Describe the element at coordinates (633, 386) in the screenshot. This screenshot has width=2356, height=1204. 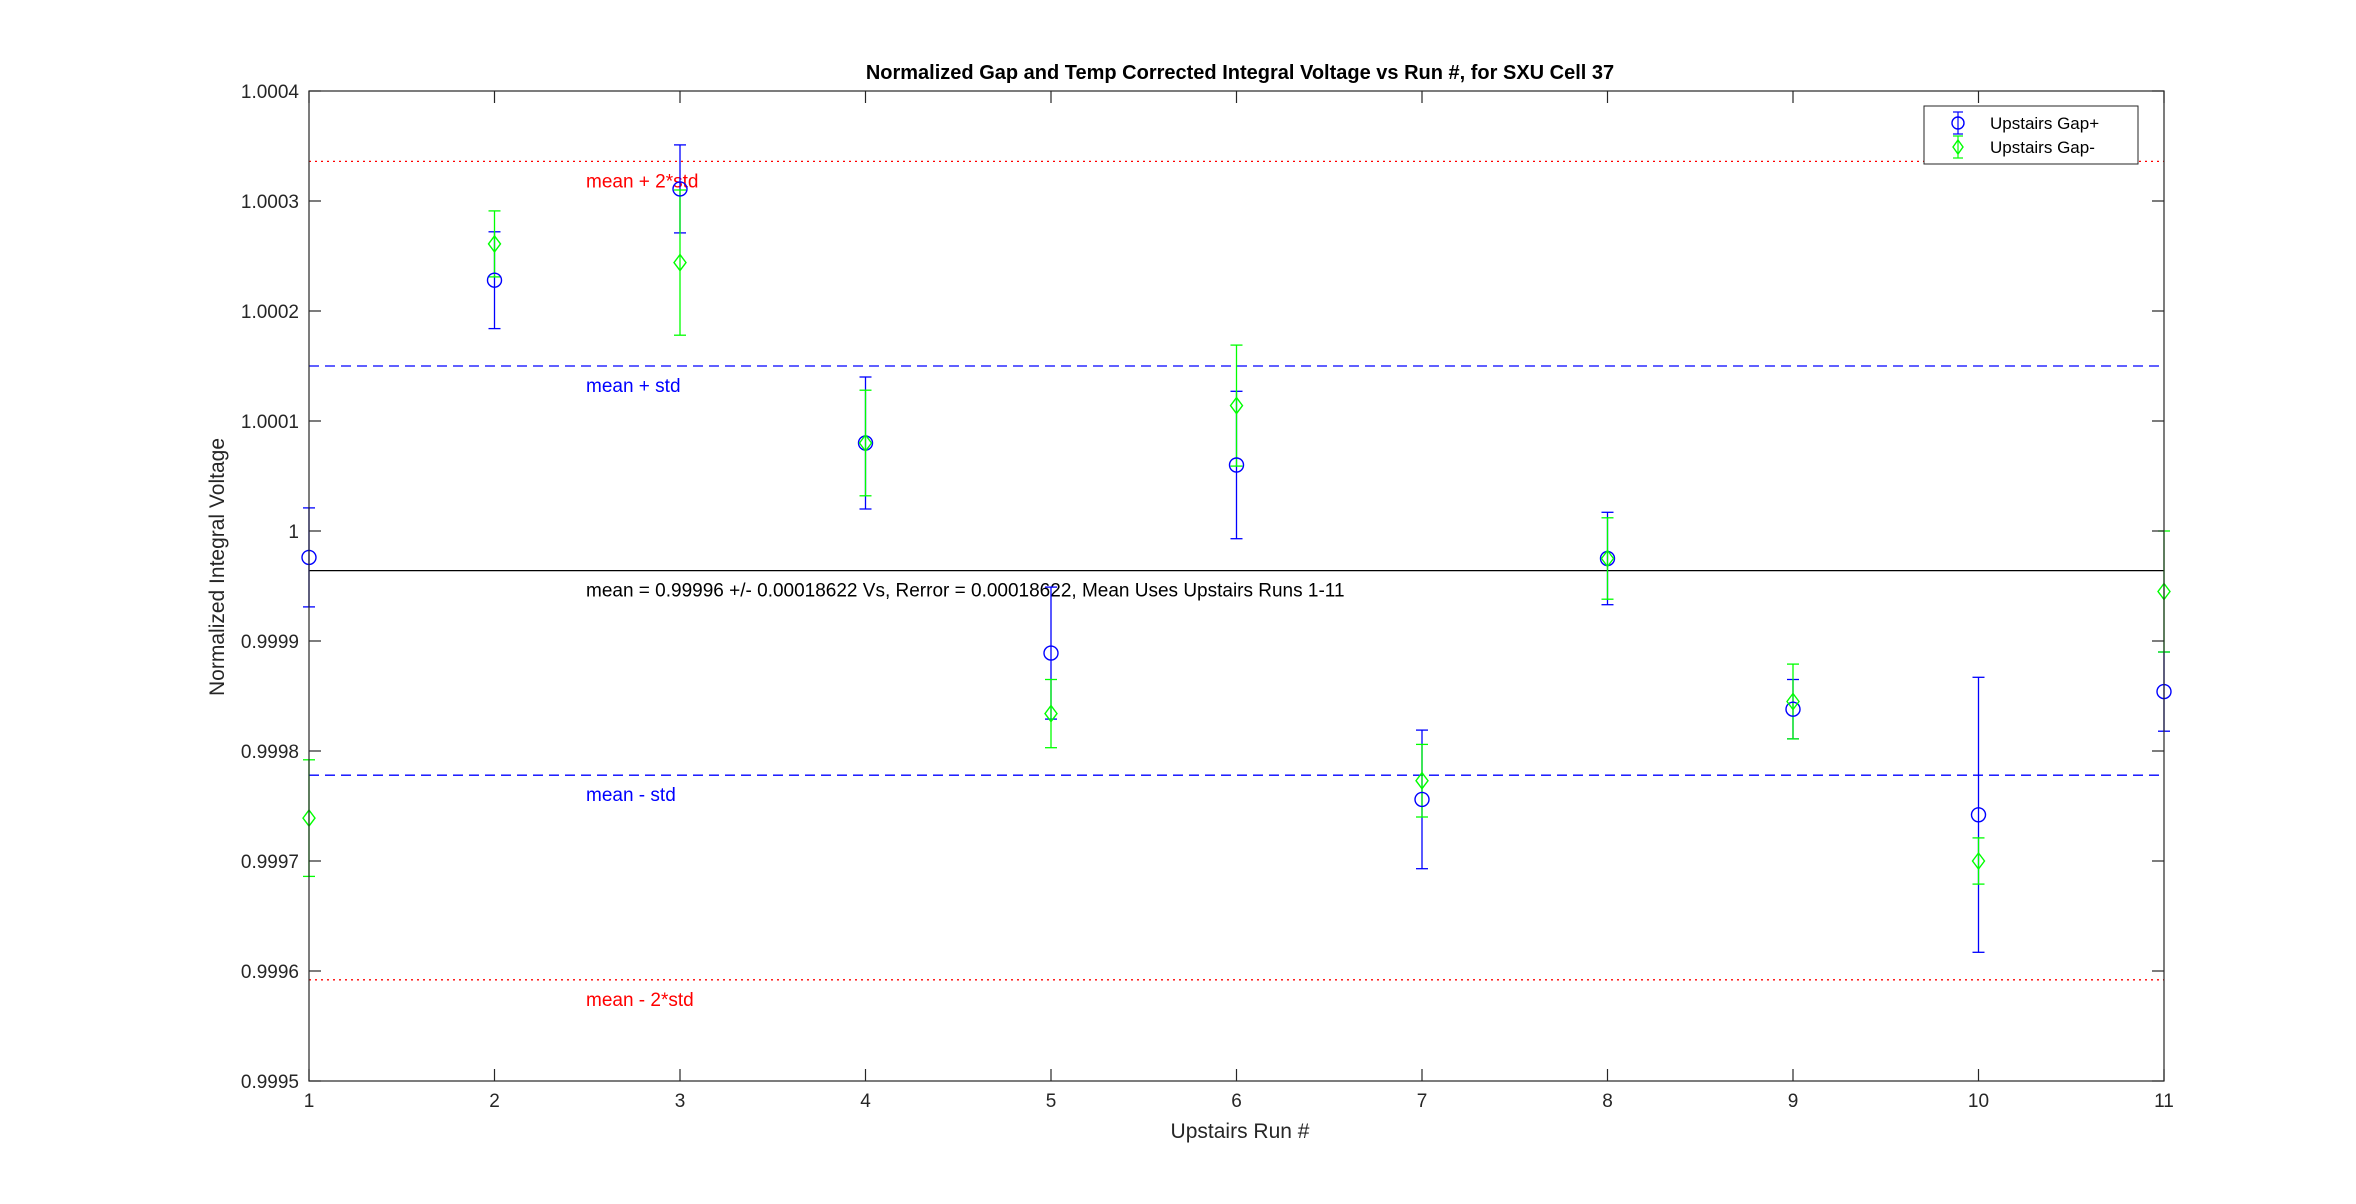
I see `reference-line-label: mean + std` at that location.